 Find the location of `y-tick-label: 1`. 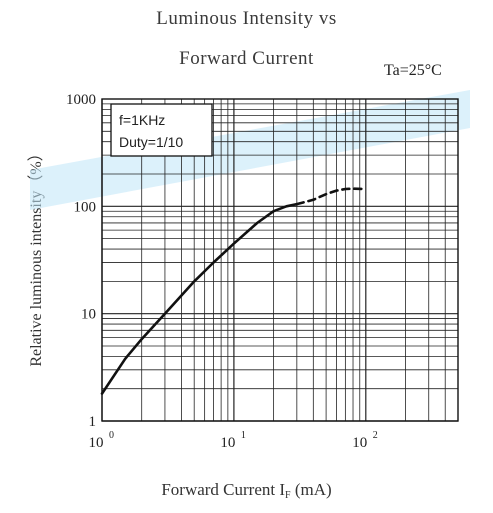

y-tick-label: 1 is located at coordinates (93, 422).